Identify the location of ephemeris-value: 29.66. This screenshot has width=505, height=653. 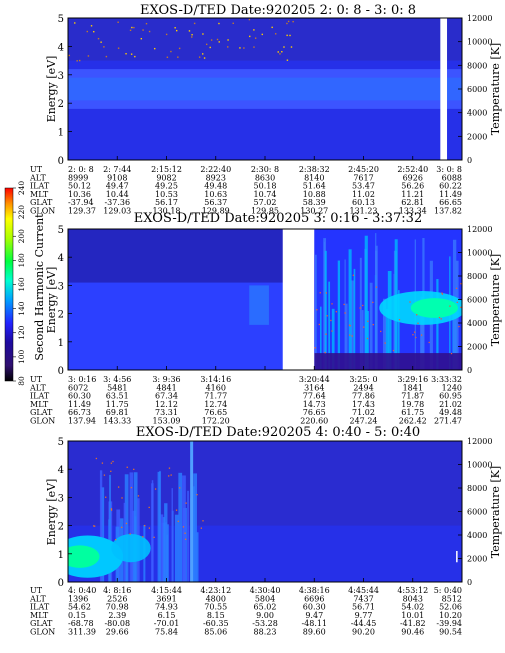
(117, 632).